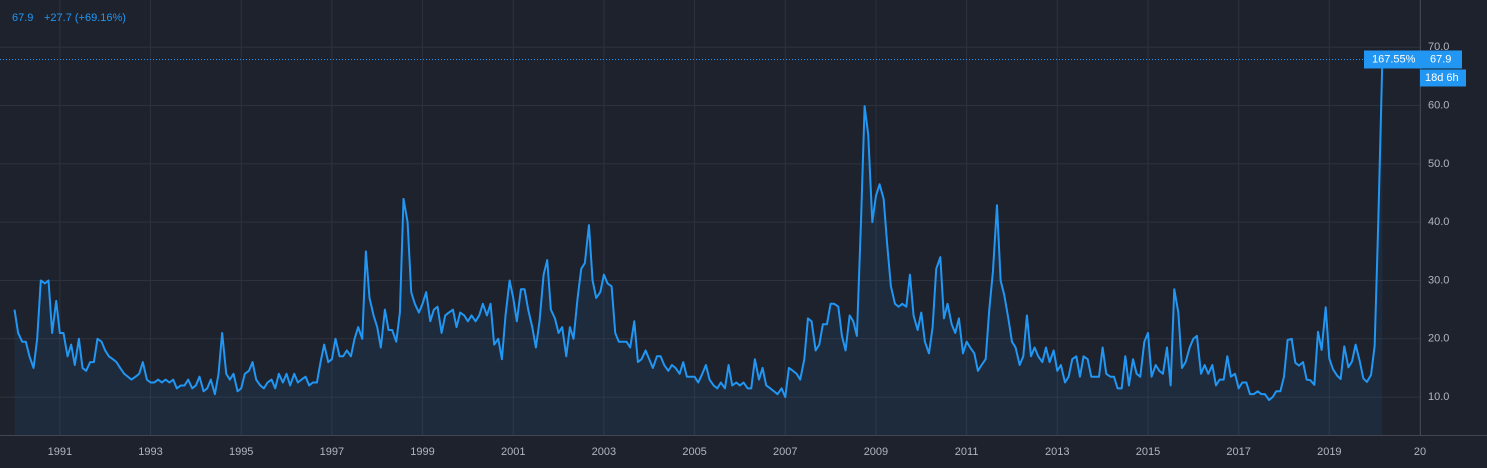  Describe the element at coordinates (241, 452) in the screenshot. I see `x-tick-label: 1995` at that location.